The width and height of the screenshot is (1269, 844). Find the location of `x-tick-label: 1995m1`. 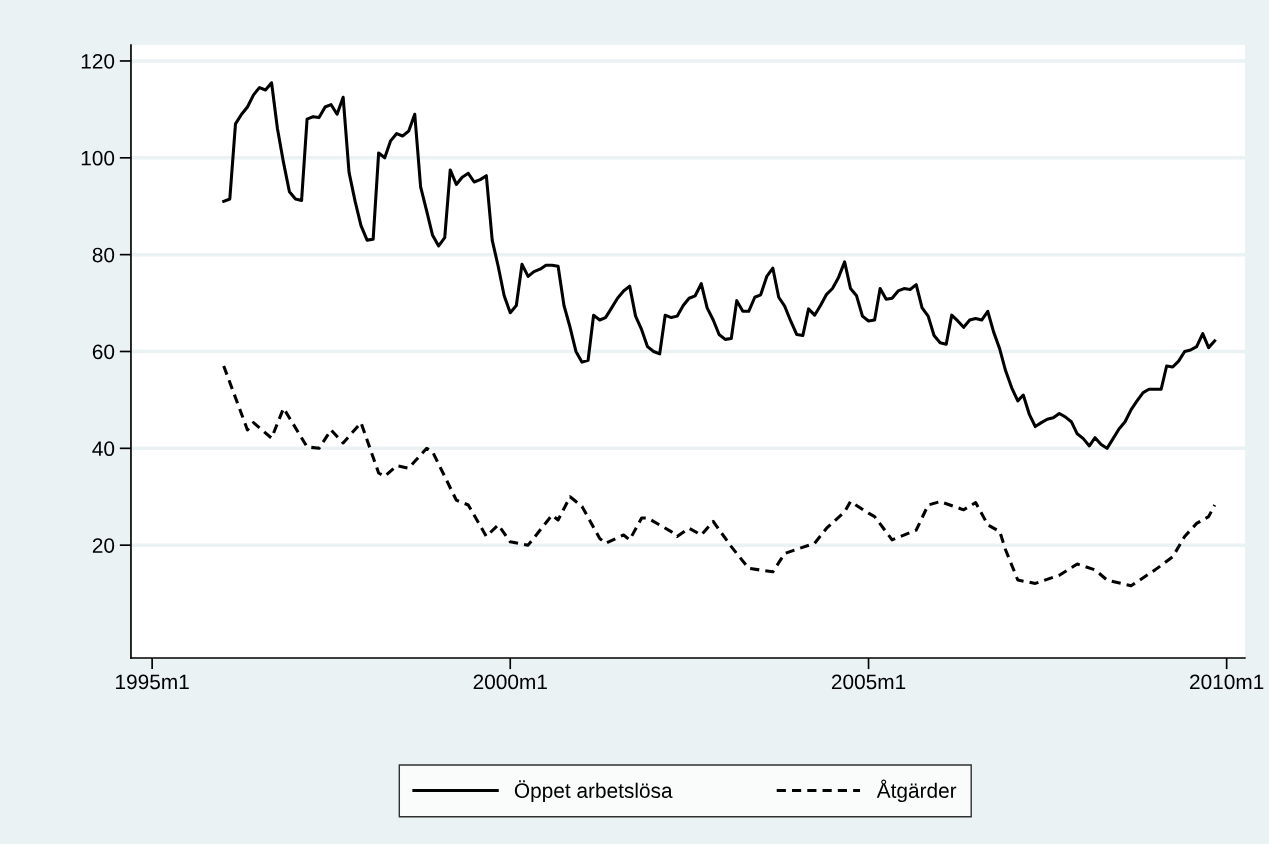

x-tick-label: 1995m1 is located at coordinates (152, 682).